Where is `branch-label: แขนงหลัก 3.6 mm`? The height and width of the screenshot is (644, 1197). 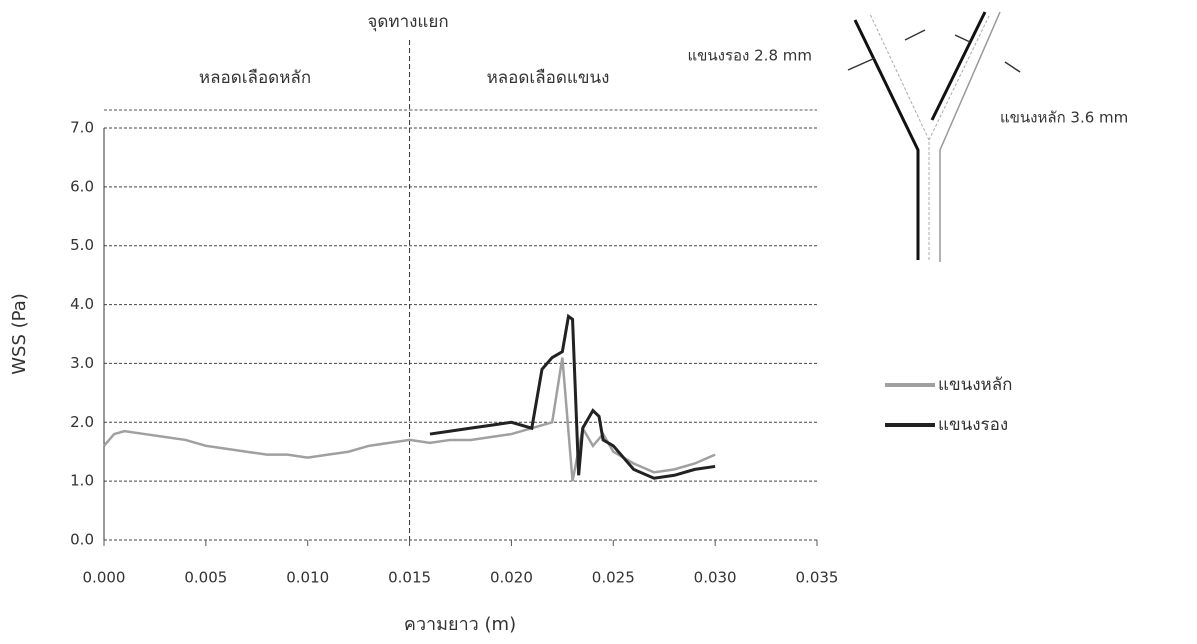 branch-label: แขนงหลัก 3.6 mm is located at coordinates (1064, 118).